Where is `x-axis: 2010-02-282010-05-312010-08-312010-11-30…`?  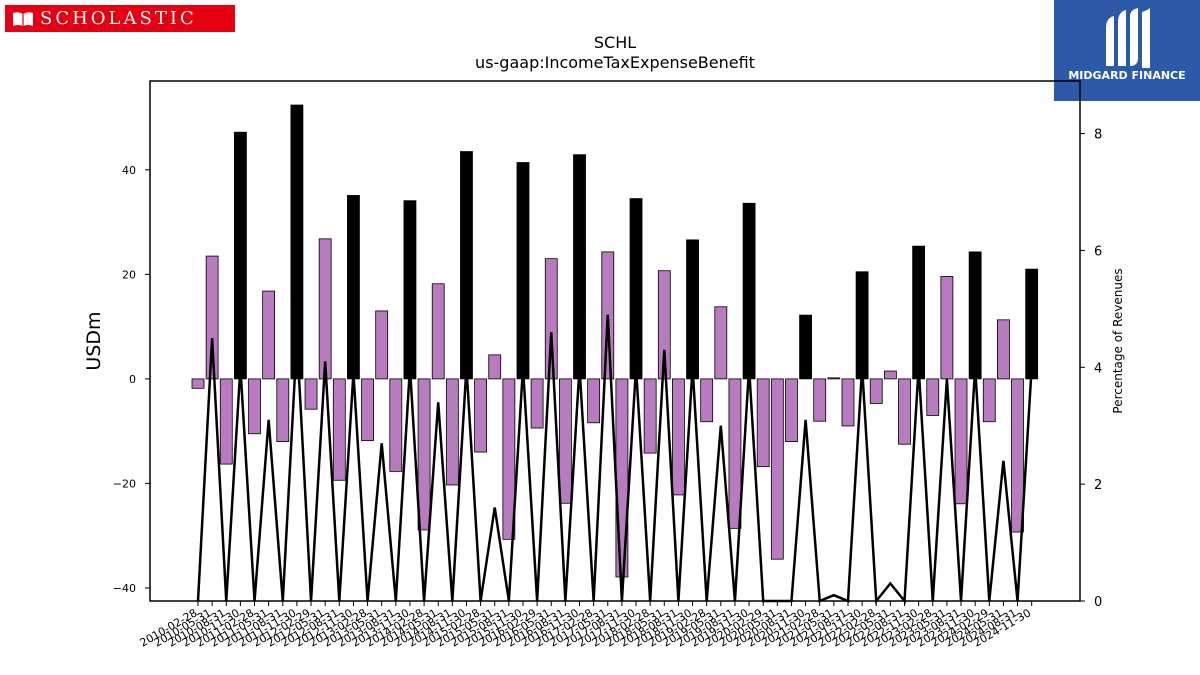 x-axis: 2010-02-282010-05-312010-08-312010-11-30… is located at coordinates (585, 625).